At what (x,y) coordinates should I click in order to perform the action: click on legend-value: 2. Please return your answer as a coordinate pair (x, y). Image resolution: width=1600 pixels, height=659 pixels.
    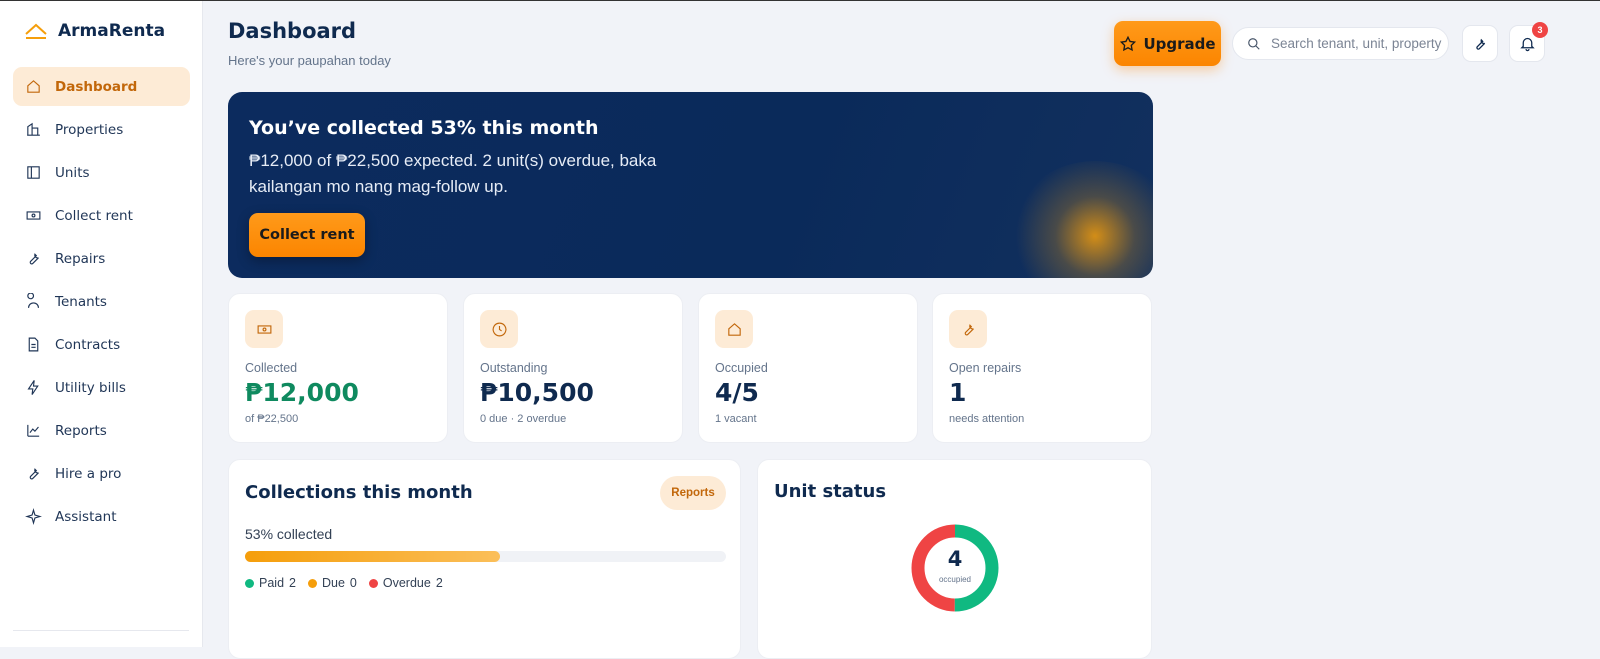
    Looking at the image, I should click on (292, 583).